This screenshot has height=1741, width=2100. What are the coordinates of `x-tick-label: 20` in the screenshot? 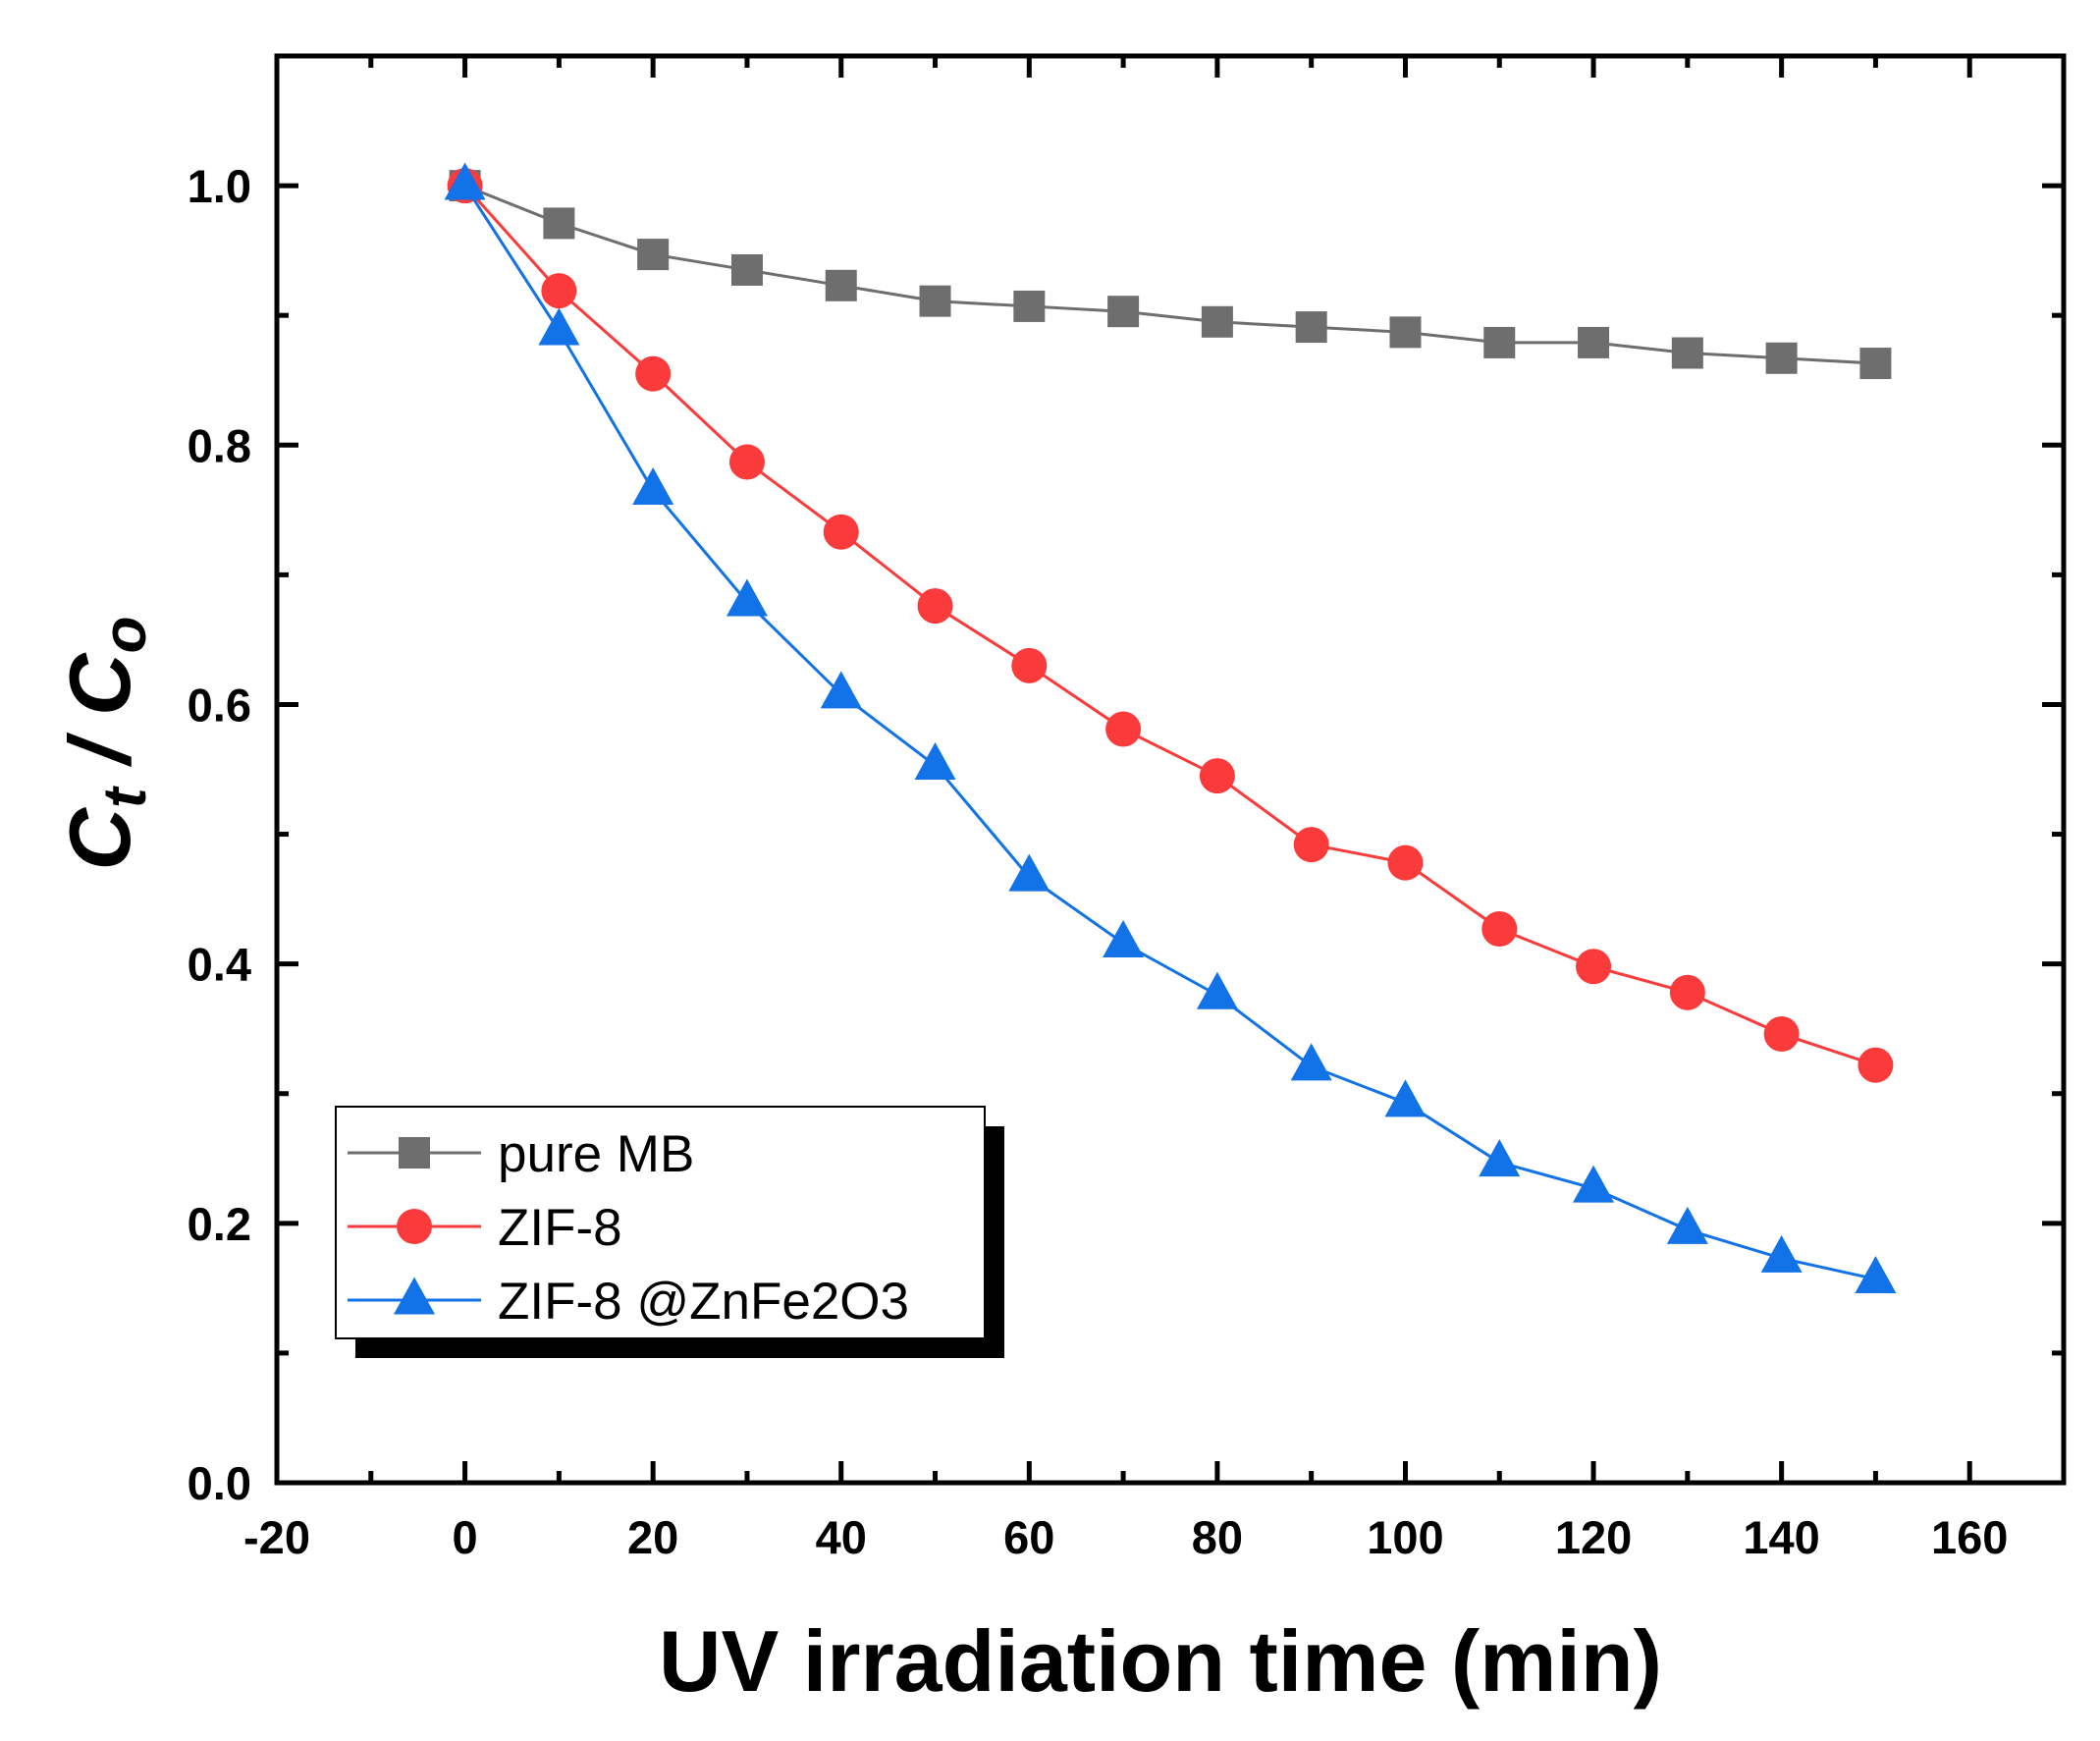 It's located at (652, 1537).